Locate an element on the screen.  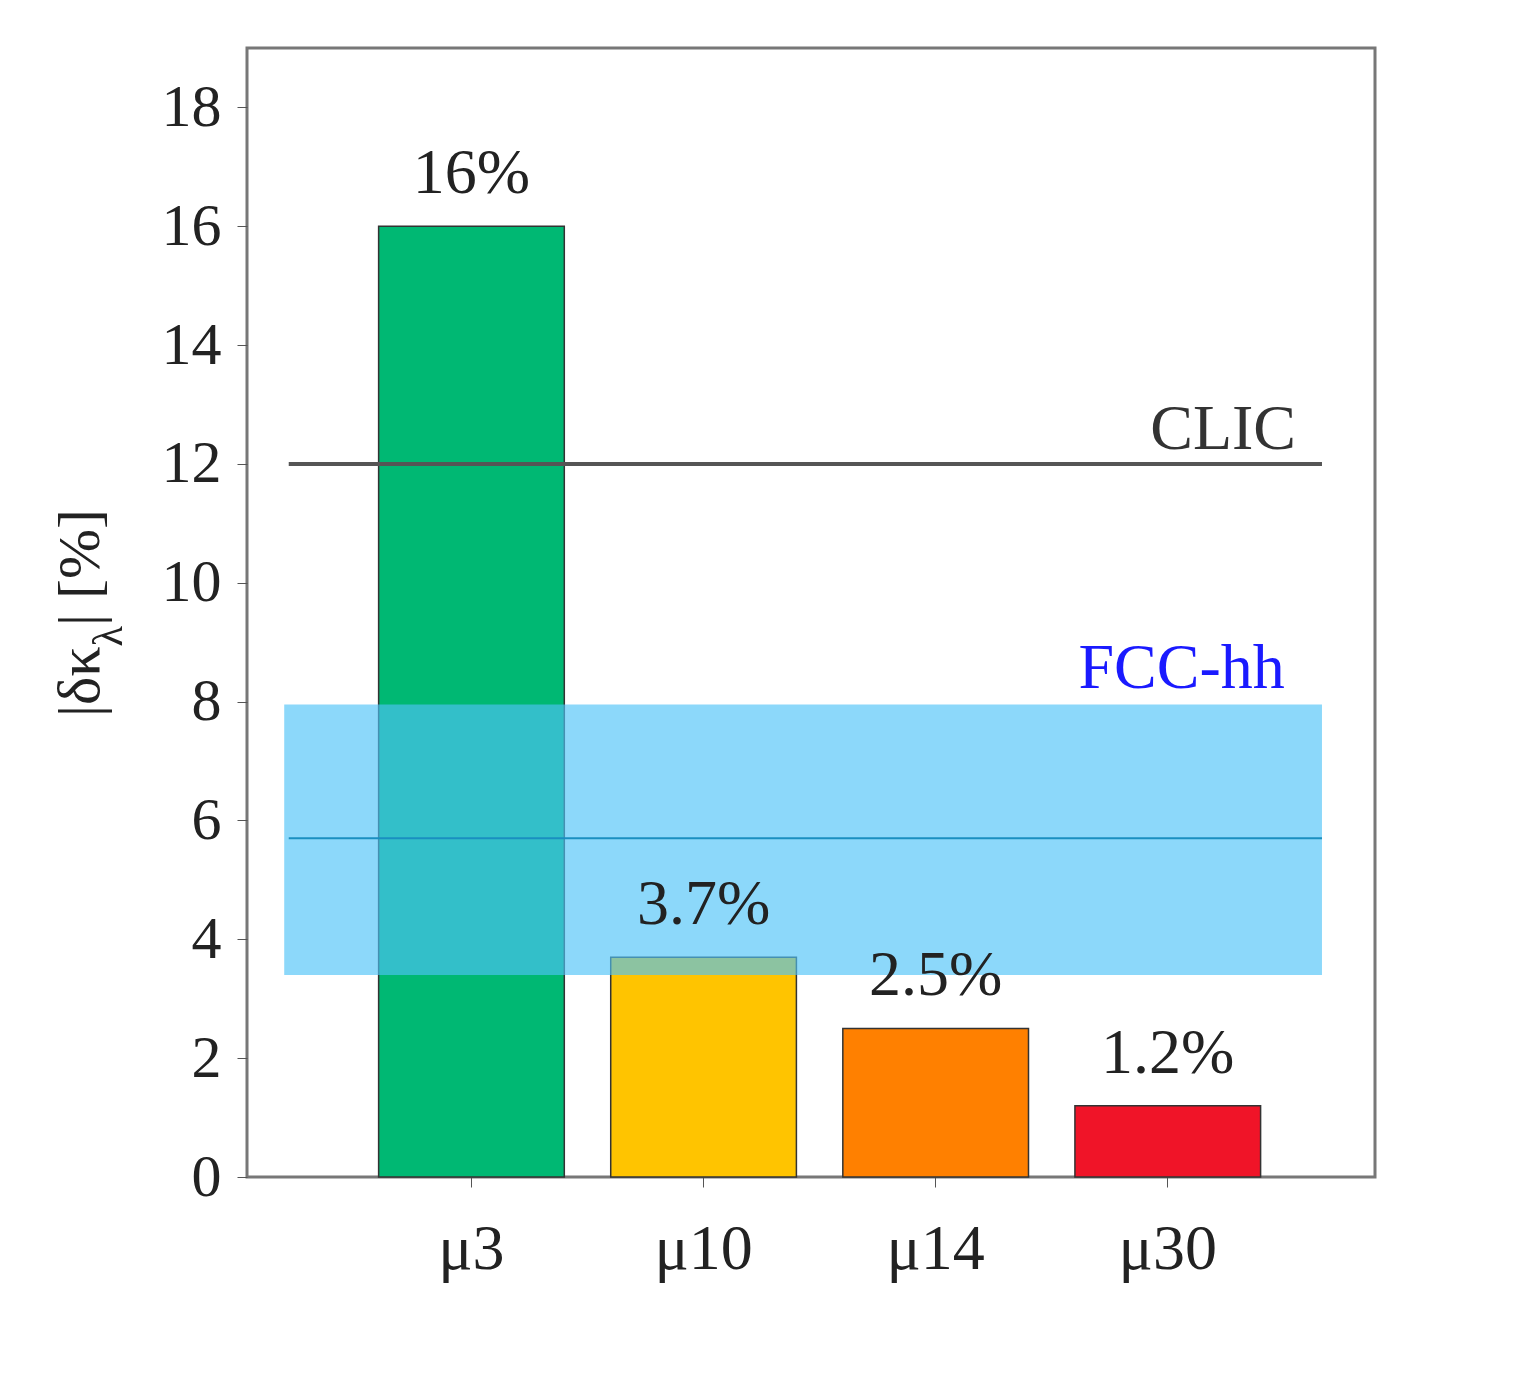
ref-line-label: CLIC is located at coordinates (1223, 427).